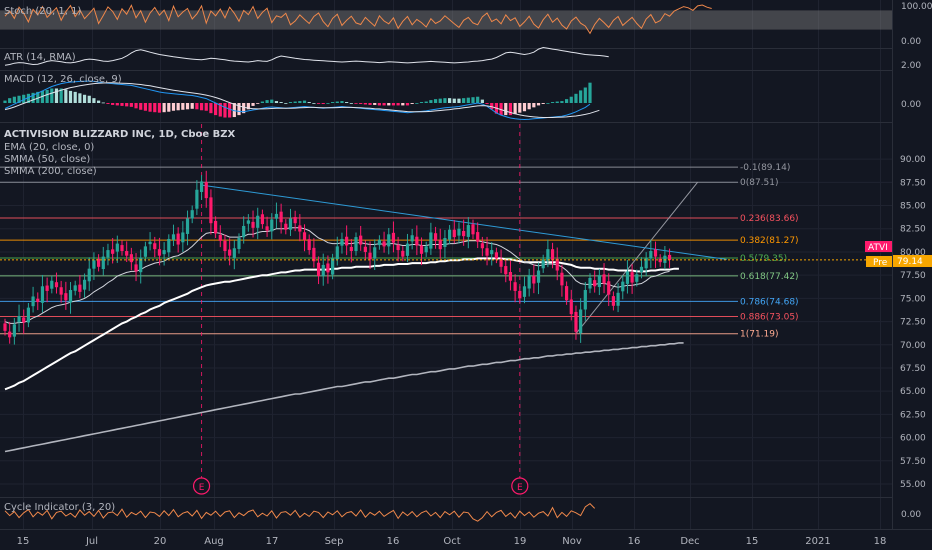 The height and width of the screenshot is (550, 932). What do you see at coordinates (466, 24) in the screenshot?
I see `stoch-pane: Stoch (20, 1, 1) 100.00 0.00` at bounding box center [466, 24].